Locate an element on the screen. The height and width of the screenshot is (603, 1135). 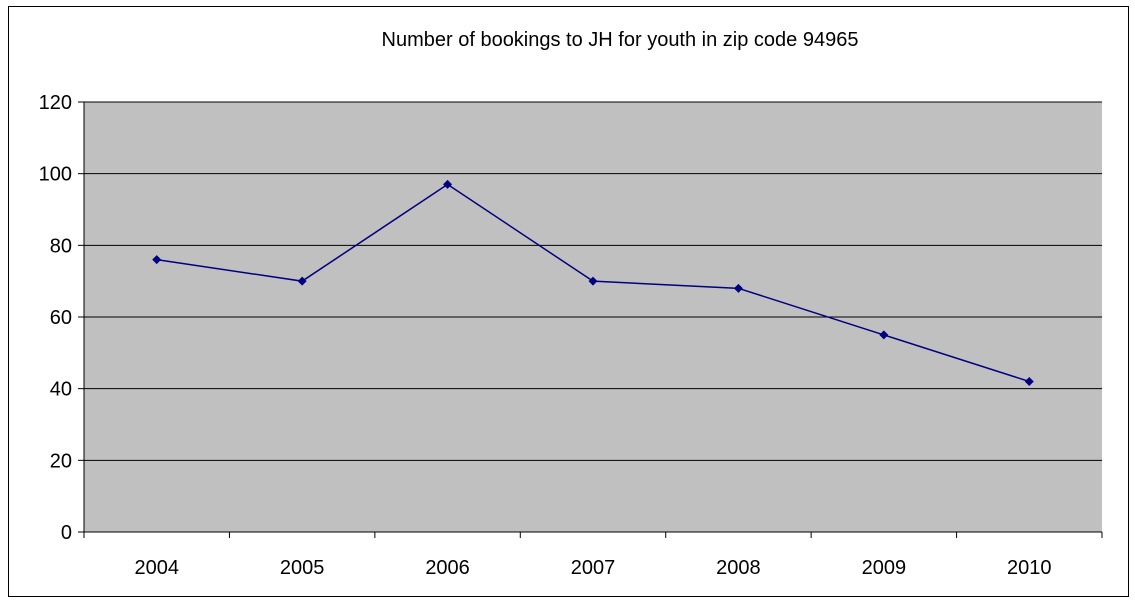
y-tick-label: 60 is located at coordinates (61, 318).